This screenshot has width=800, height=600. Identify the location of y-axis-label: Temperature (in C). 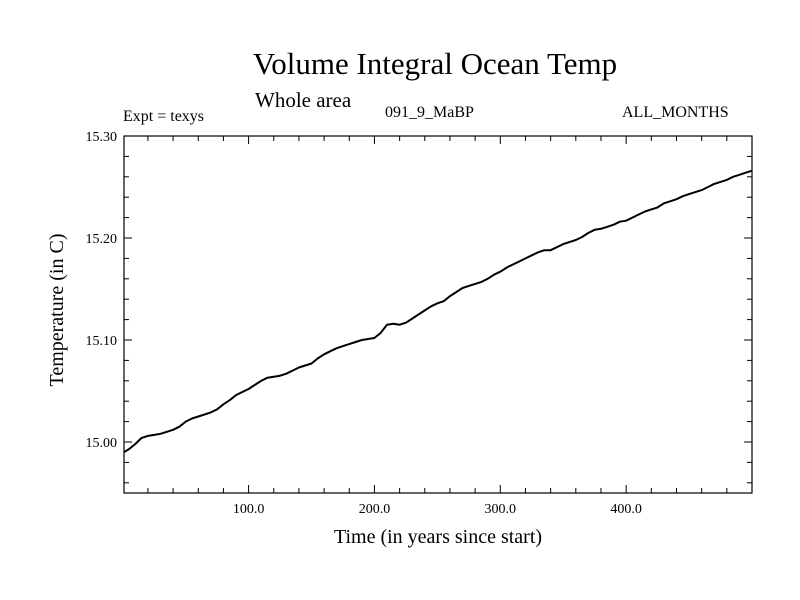
(57, 310).